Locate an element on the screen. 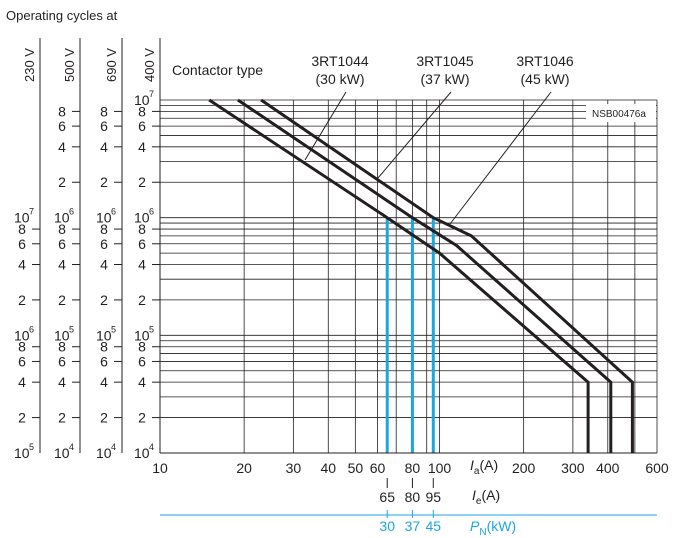 The image size is (673, 538). chart-title: Operating cycles at is located at coordinates (62, 15).